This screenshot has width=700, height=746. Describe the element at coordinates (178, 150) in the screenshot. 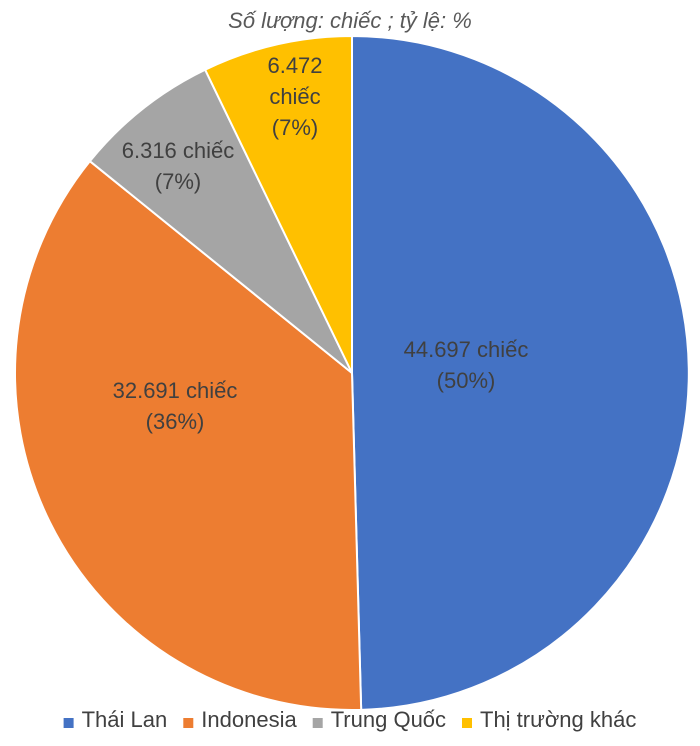

I see `data-label-line: 6.316 chiếc` at that location.